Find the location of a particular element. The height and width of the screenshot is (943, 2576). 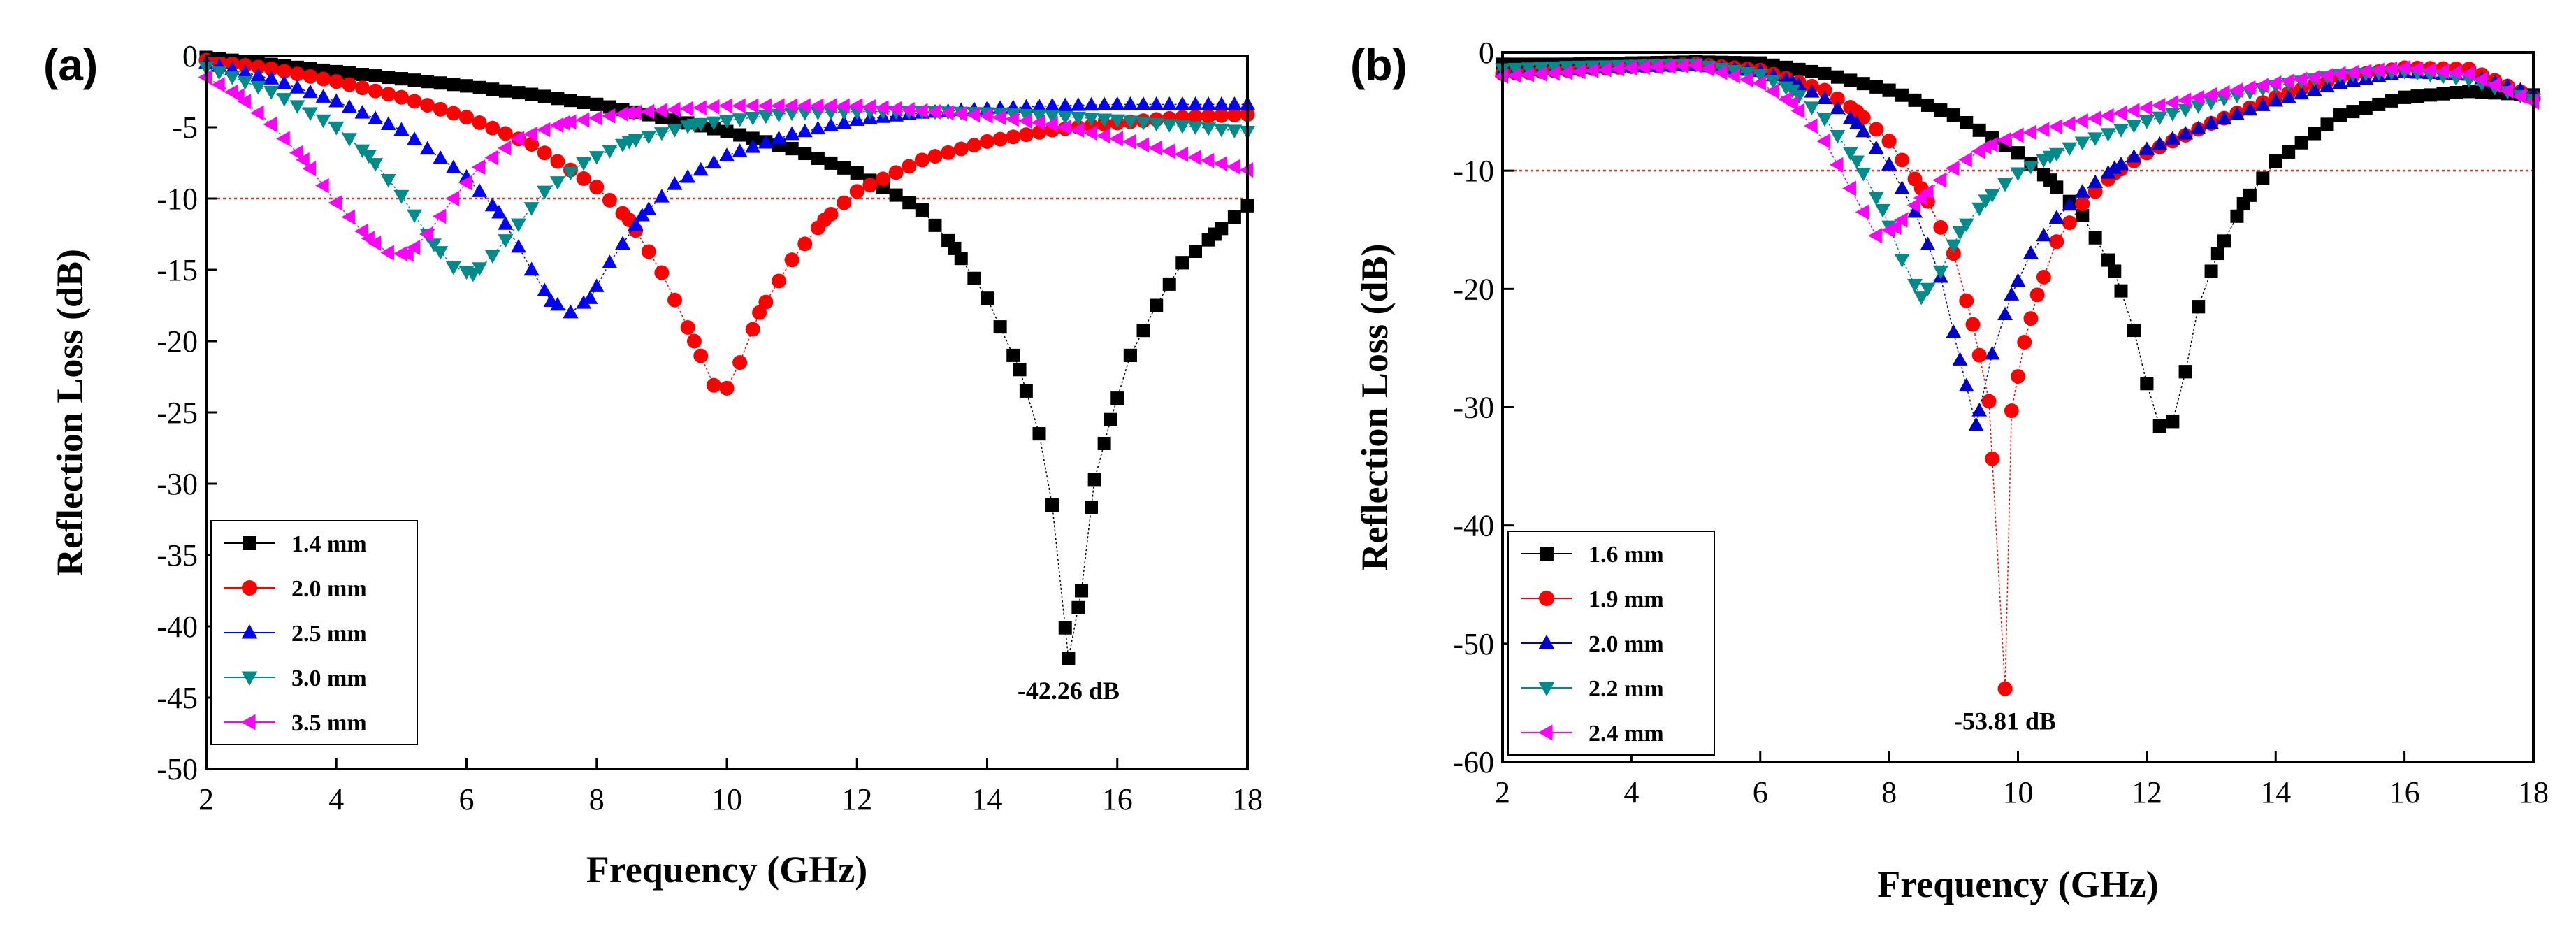

panel-a-legend-marker is located at coordinates (250, 678).